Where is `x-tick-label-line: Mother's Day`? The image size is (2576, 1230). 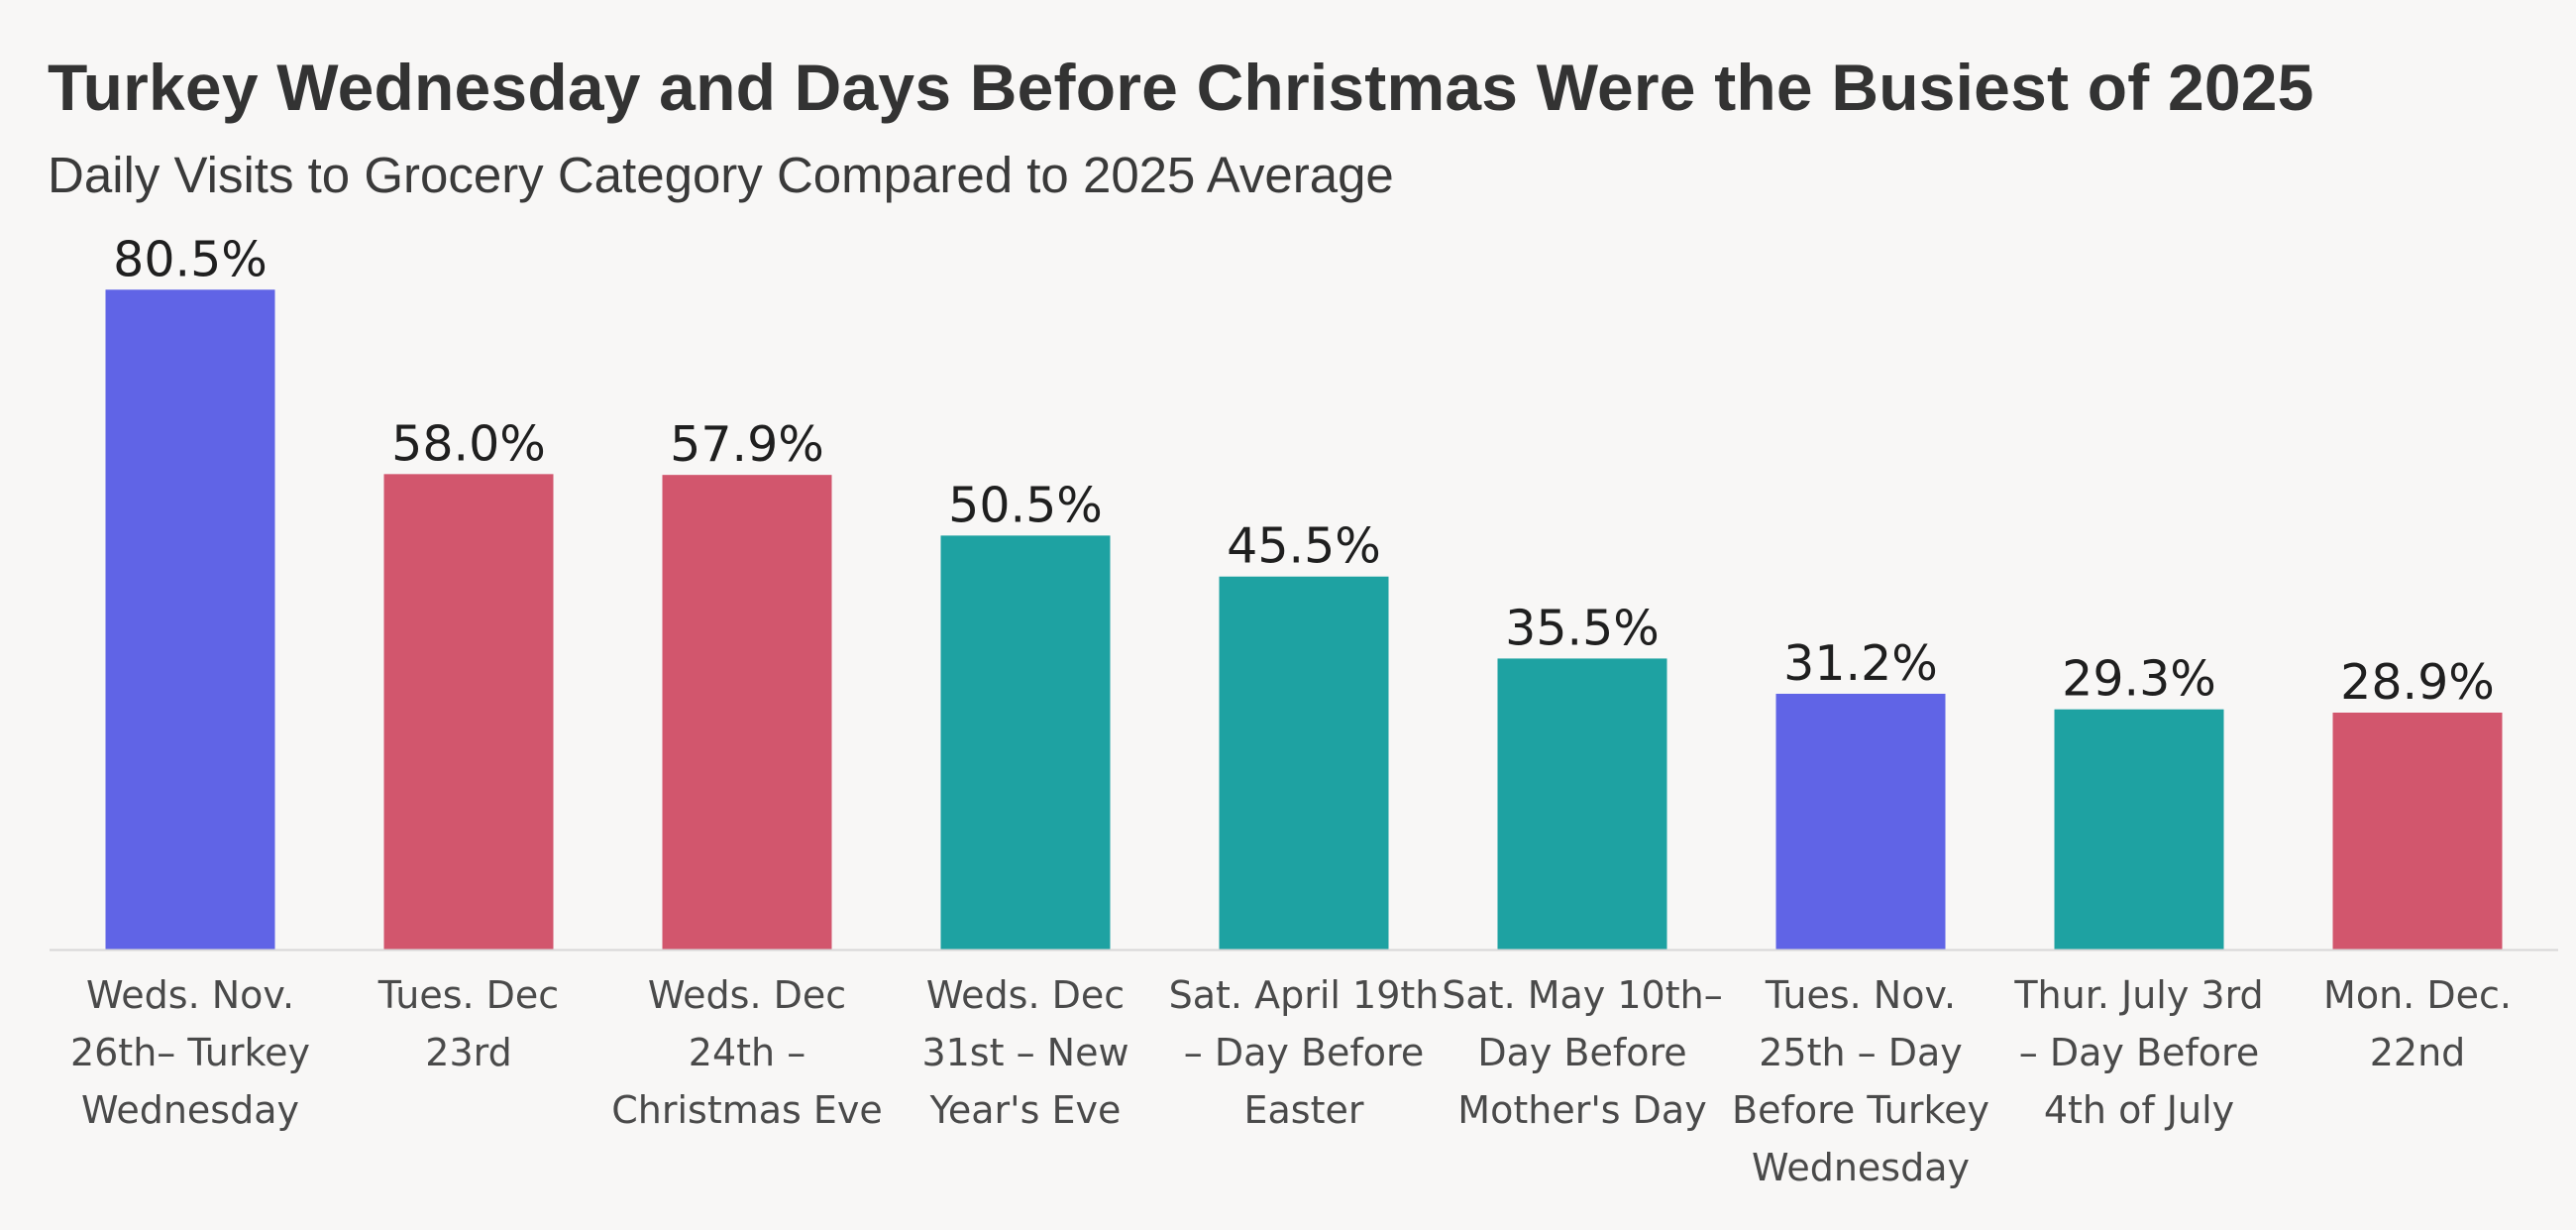
x-tick-label-line: Mother's Day is located at coordinates (1582, 1110).